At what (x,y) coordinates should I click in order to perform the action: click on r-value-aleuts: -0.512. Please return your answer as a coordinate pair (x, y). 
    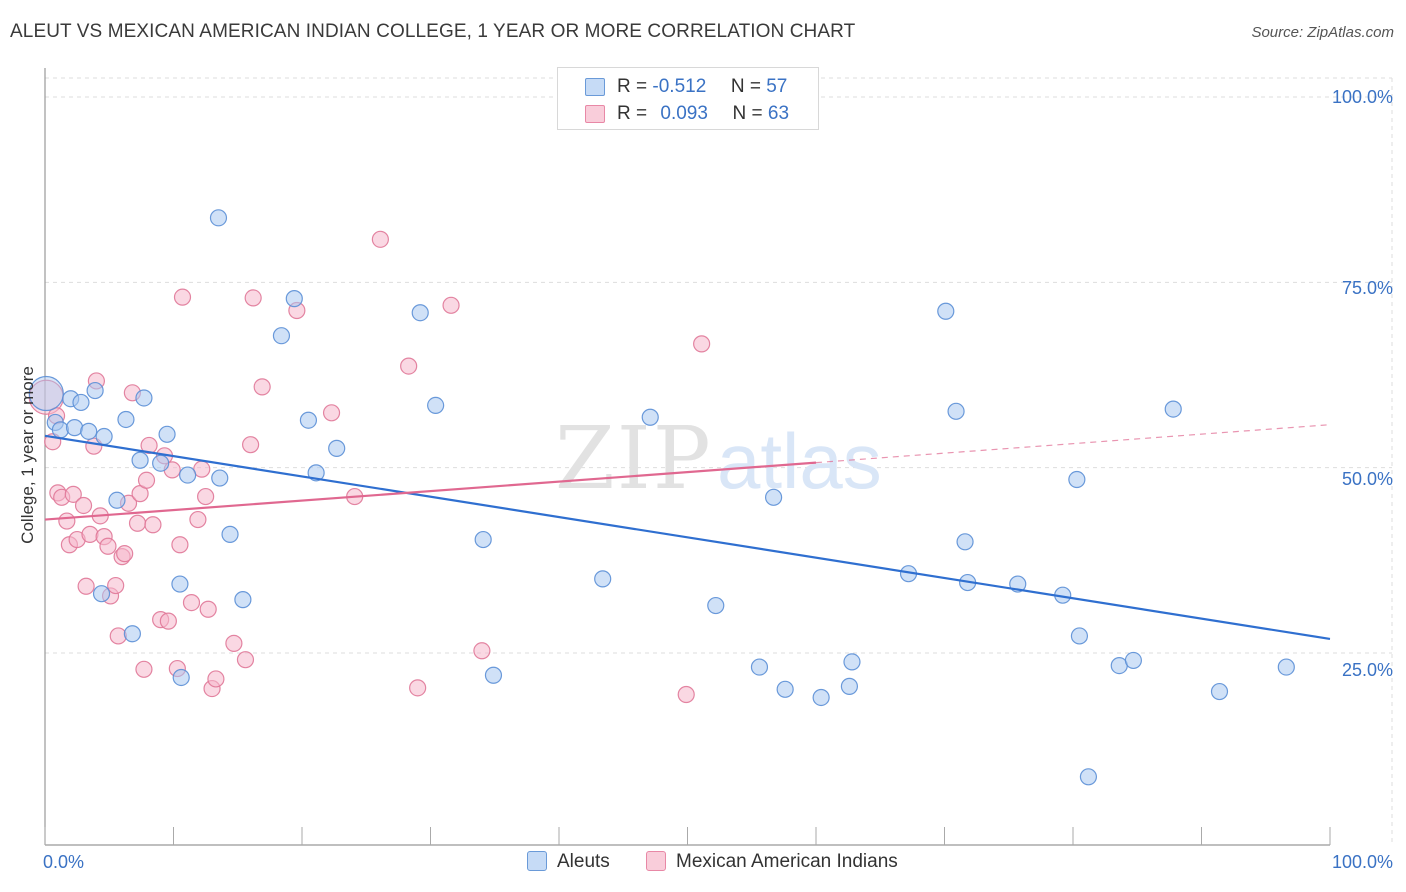
    Looking at the image, I should click on (679, 86).